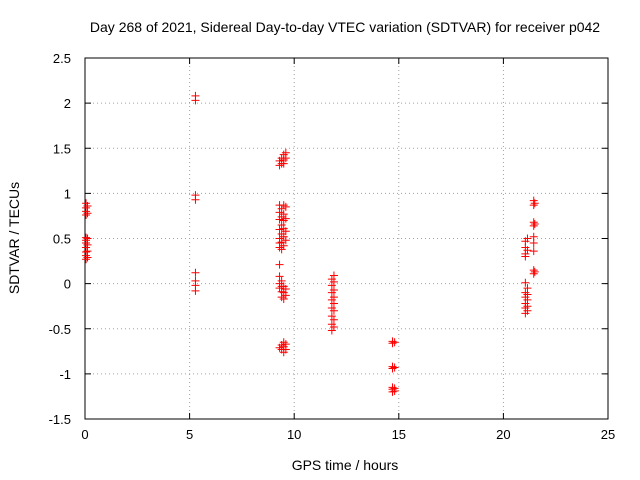 The width and height of the screenshot is (640, 480). What do you see at coordinates (67, 284) in the screenshot?
I see `y-tick-label: 0` at bounding box center [67, 284].